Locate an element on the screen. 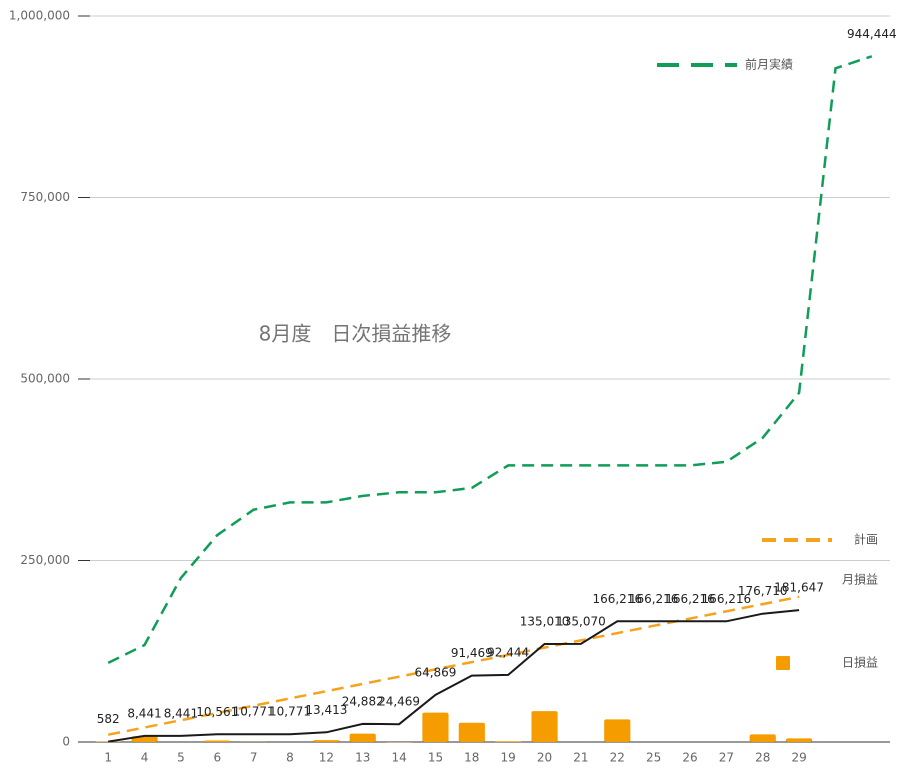  data-label: 92,444 is located at coordinates (508, 652).